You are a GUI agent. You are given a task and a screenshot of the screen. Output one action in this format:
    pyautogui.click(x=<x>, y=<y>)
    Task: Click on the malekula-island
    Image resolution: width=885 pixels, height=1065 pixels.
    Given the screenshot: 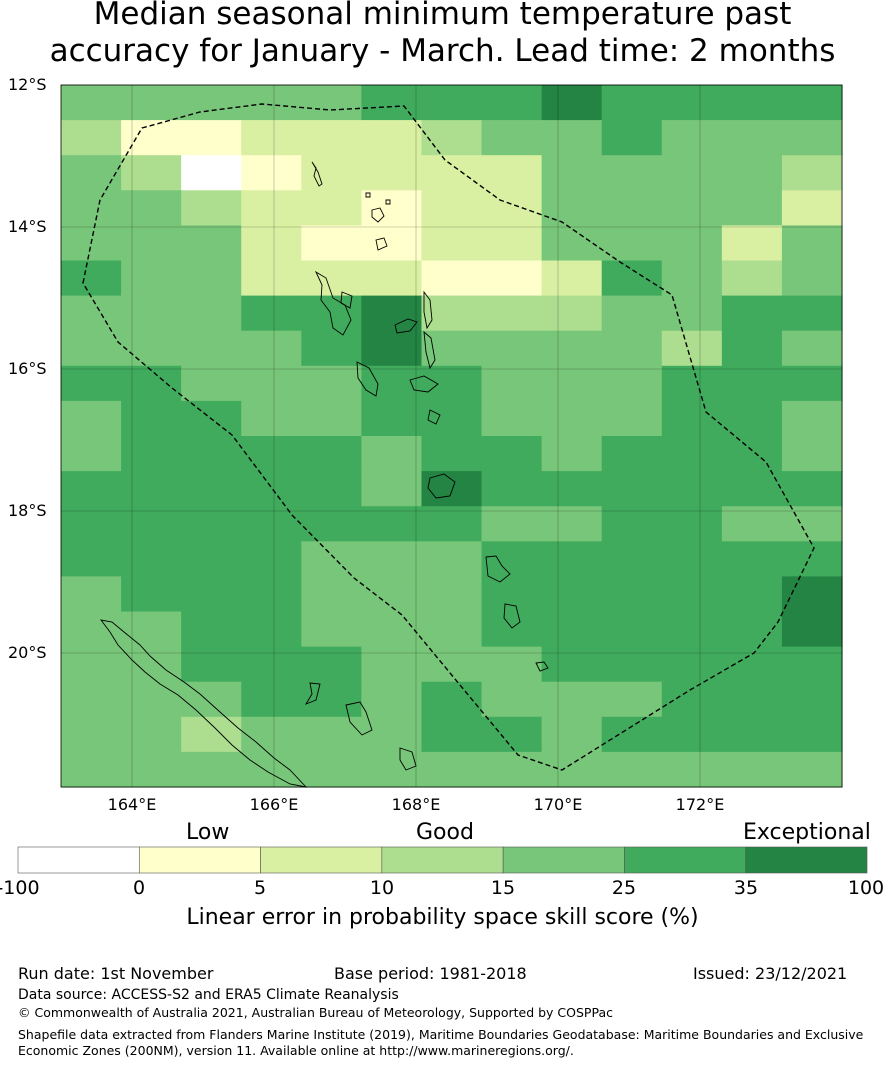 What is the action you would take?
    pyautogui.click(x=367, y=379)
    